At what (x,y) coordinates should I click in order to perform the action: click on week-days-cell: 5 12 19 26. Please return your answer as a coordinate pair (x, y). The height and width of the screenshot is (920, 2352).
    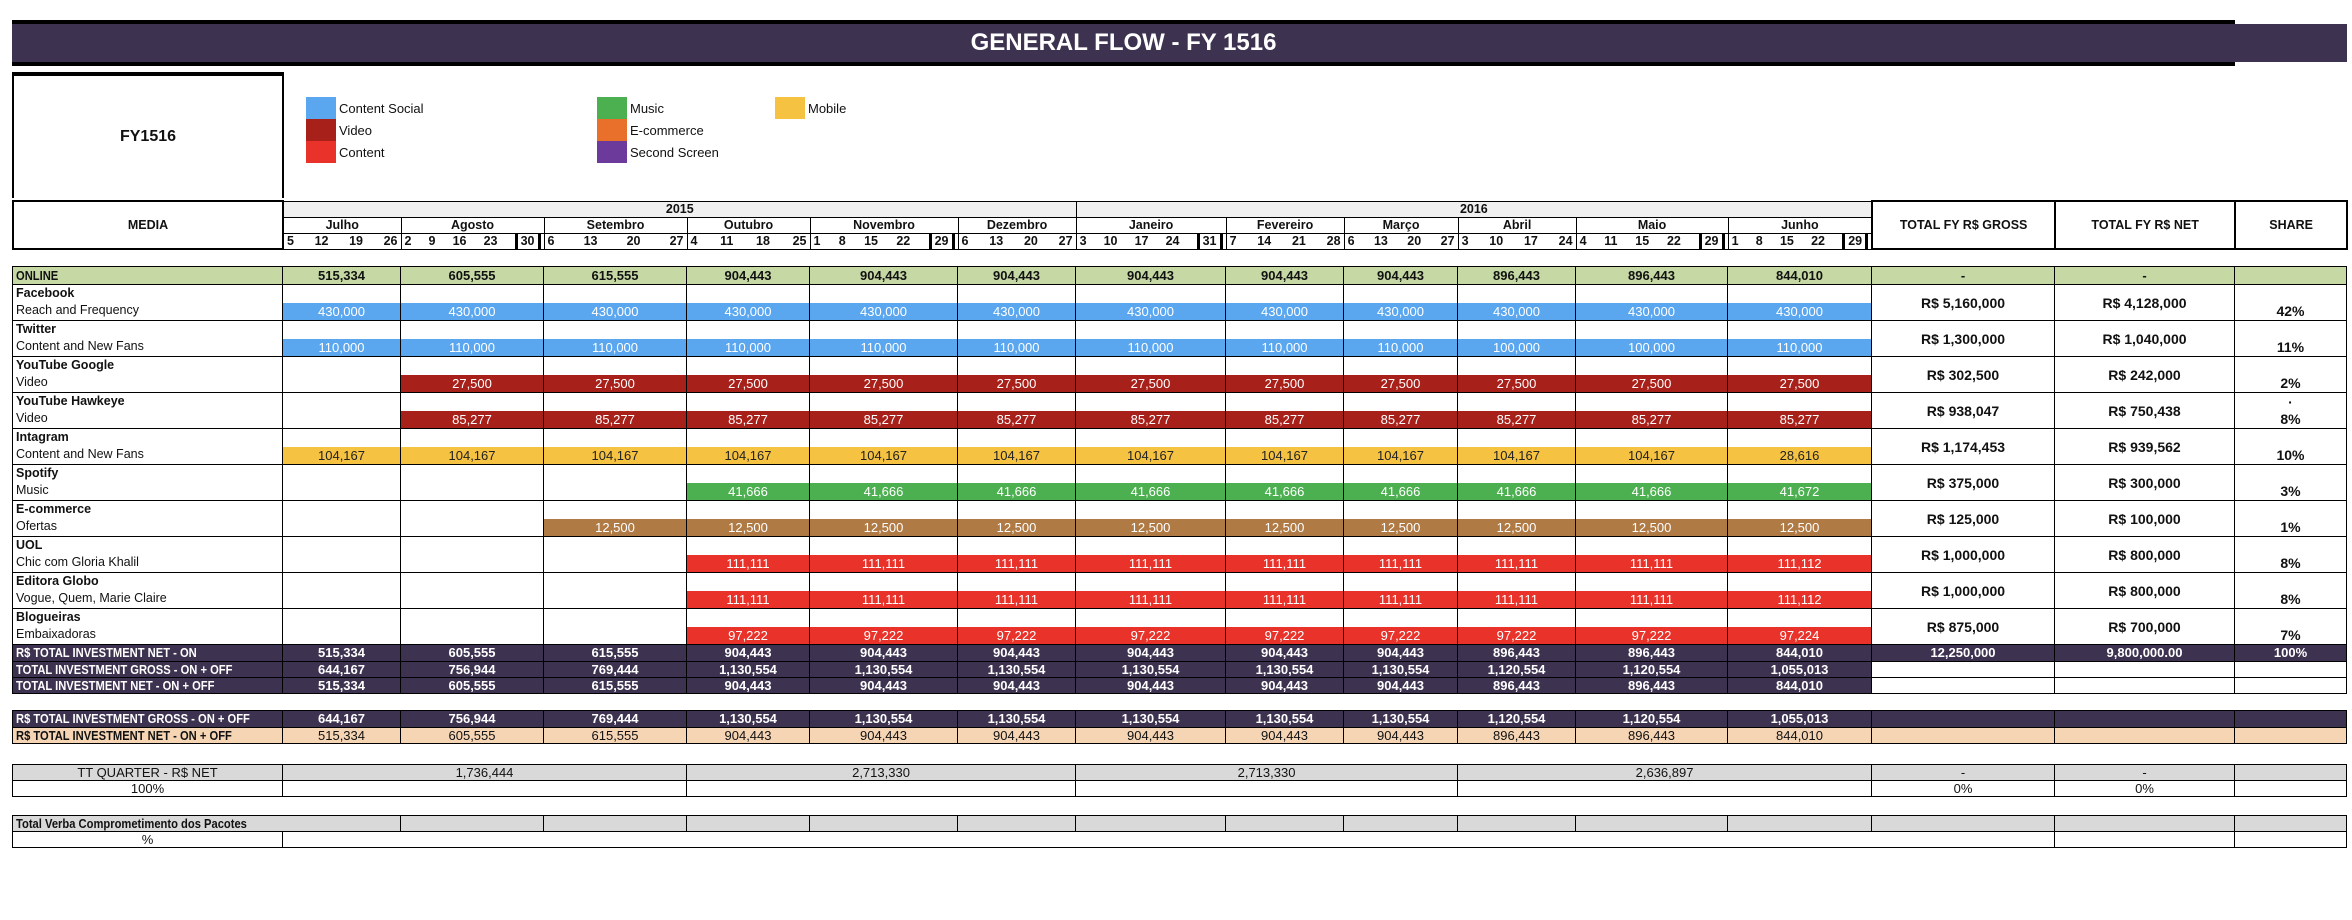
    Looking at the image, I should click on (342, 241).